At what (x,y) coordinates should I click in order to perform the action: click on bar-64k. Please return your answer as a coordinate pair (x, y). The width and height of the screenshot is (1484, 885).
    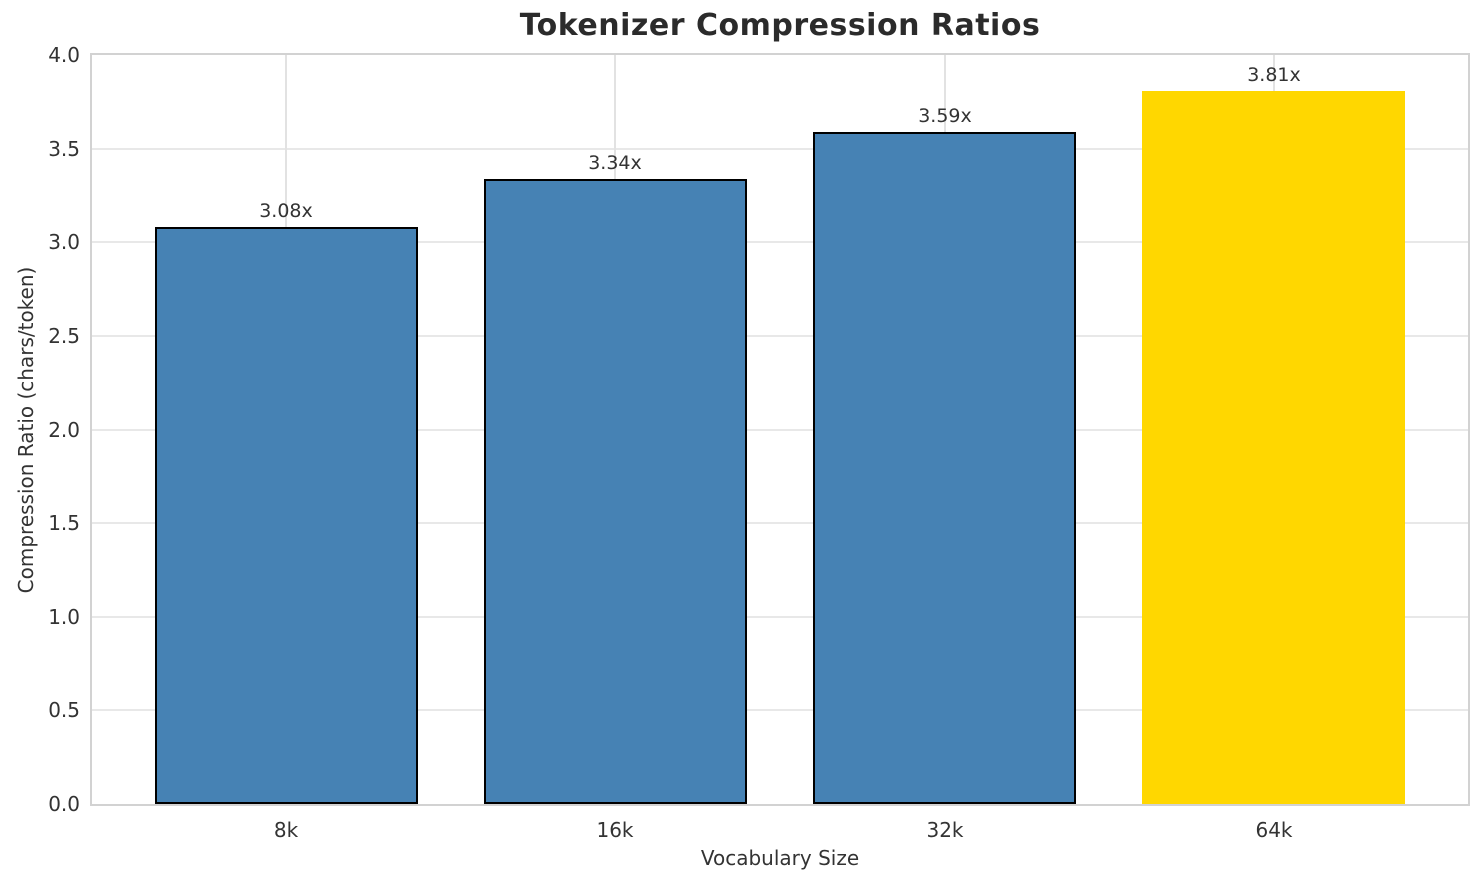
    Looking at the image, I should click on (1273, 447).